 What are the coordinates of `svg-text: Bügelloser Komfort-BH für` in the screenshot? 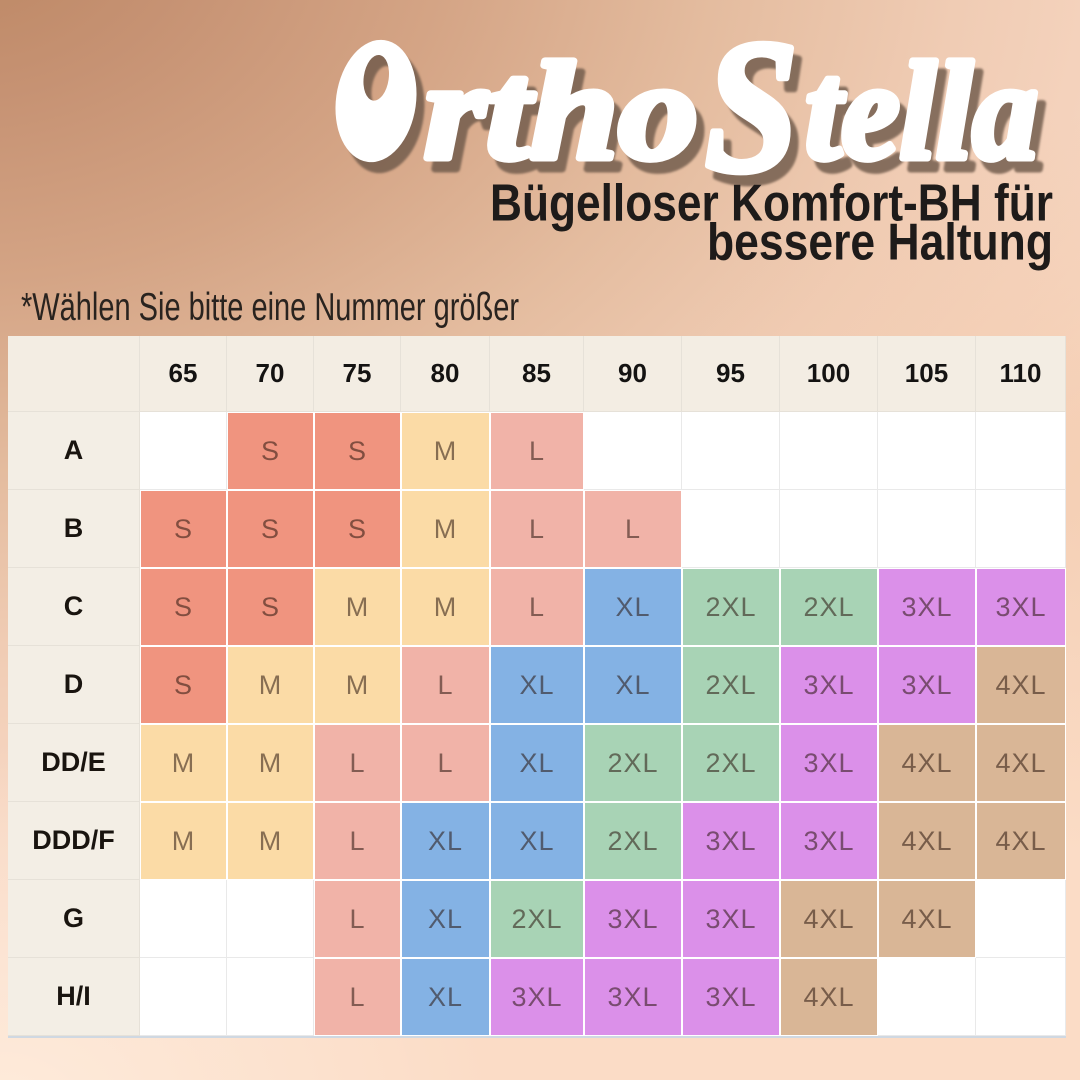 It's located at (771, 204).